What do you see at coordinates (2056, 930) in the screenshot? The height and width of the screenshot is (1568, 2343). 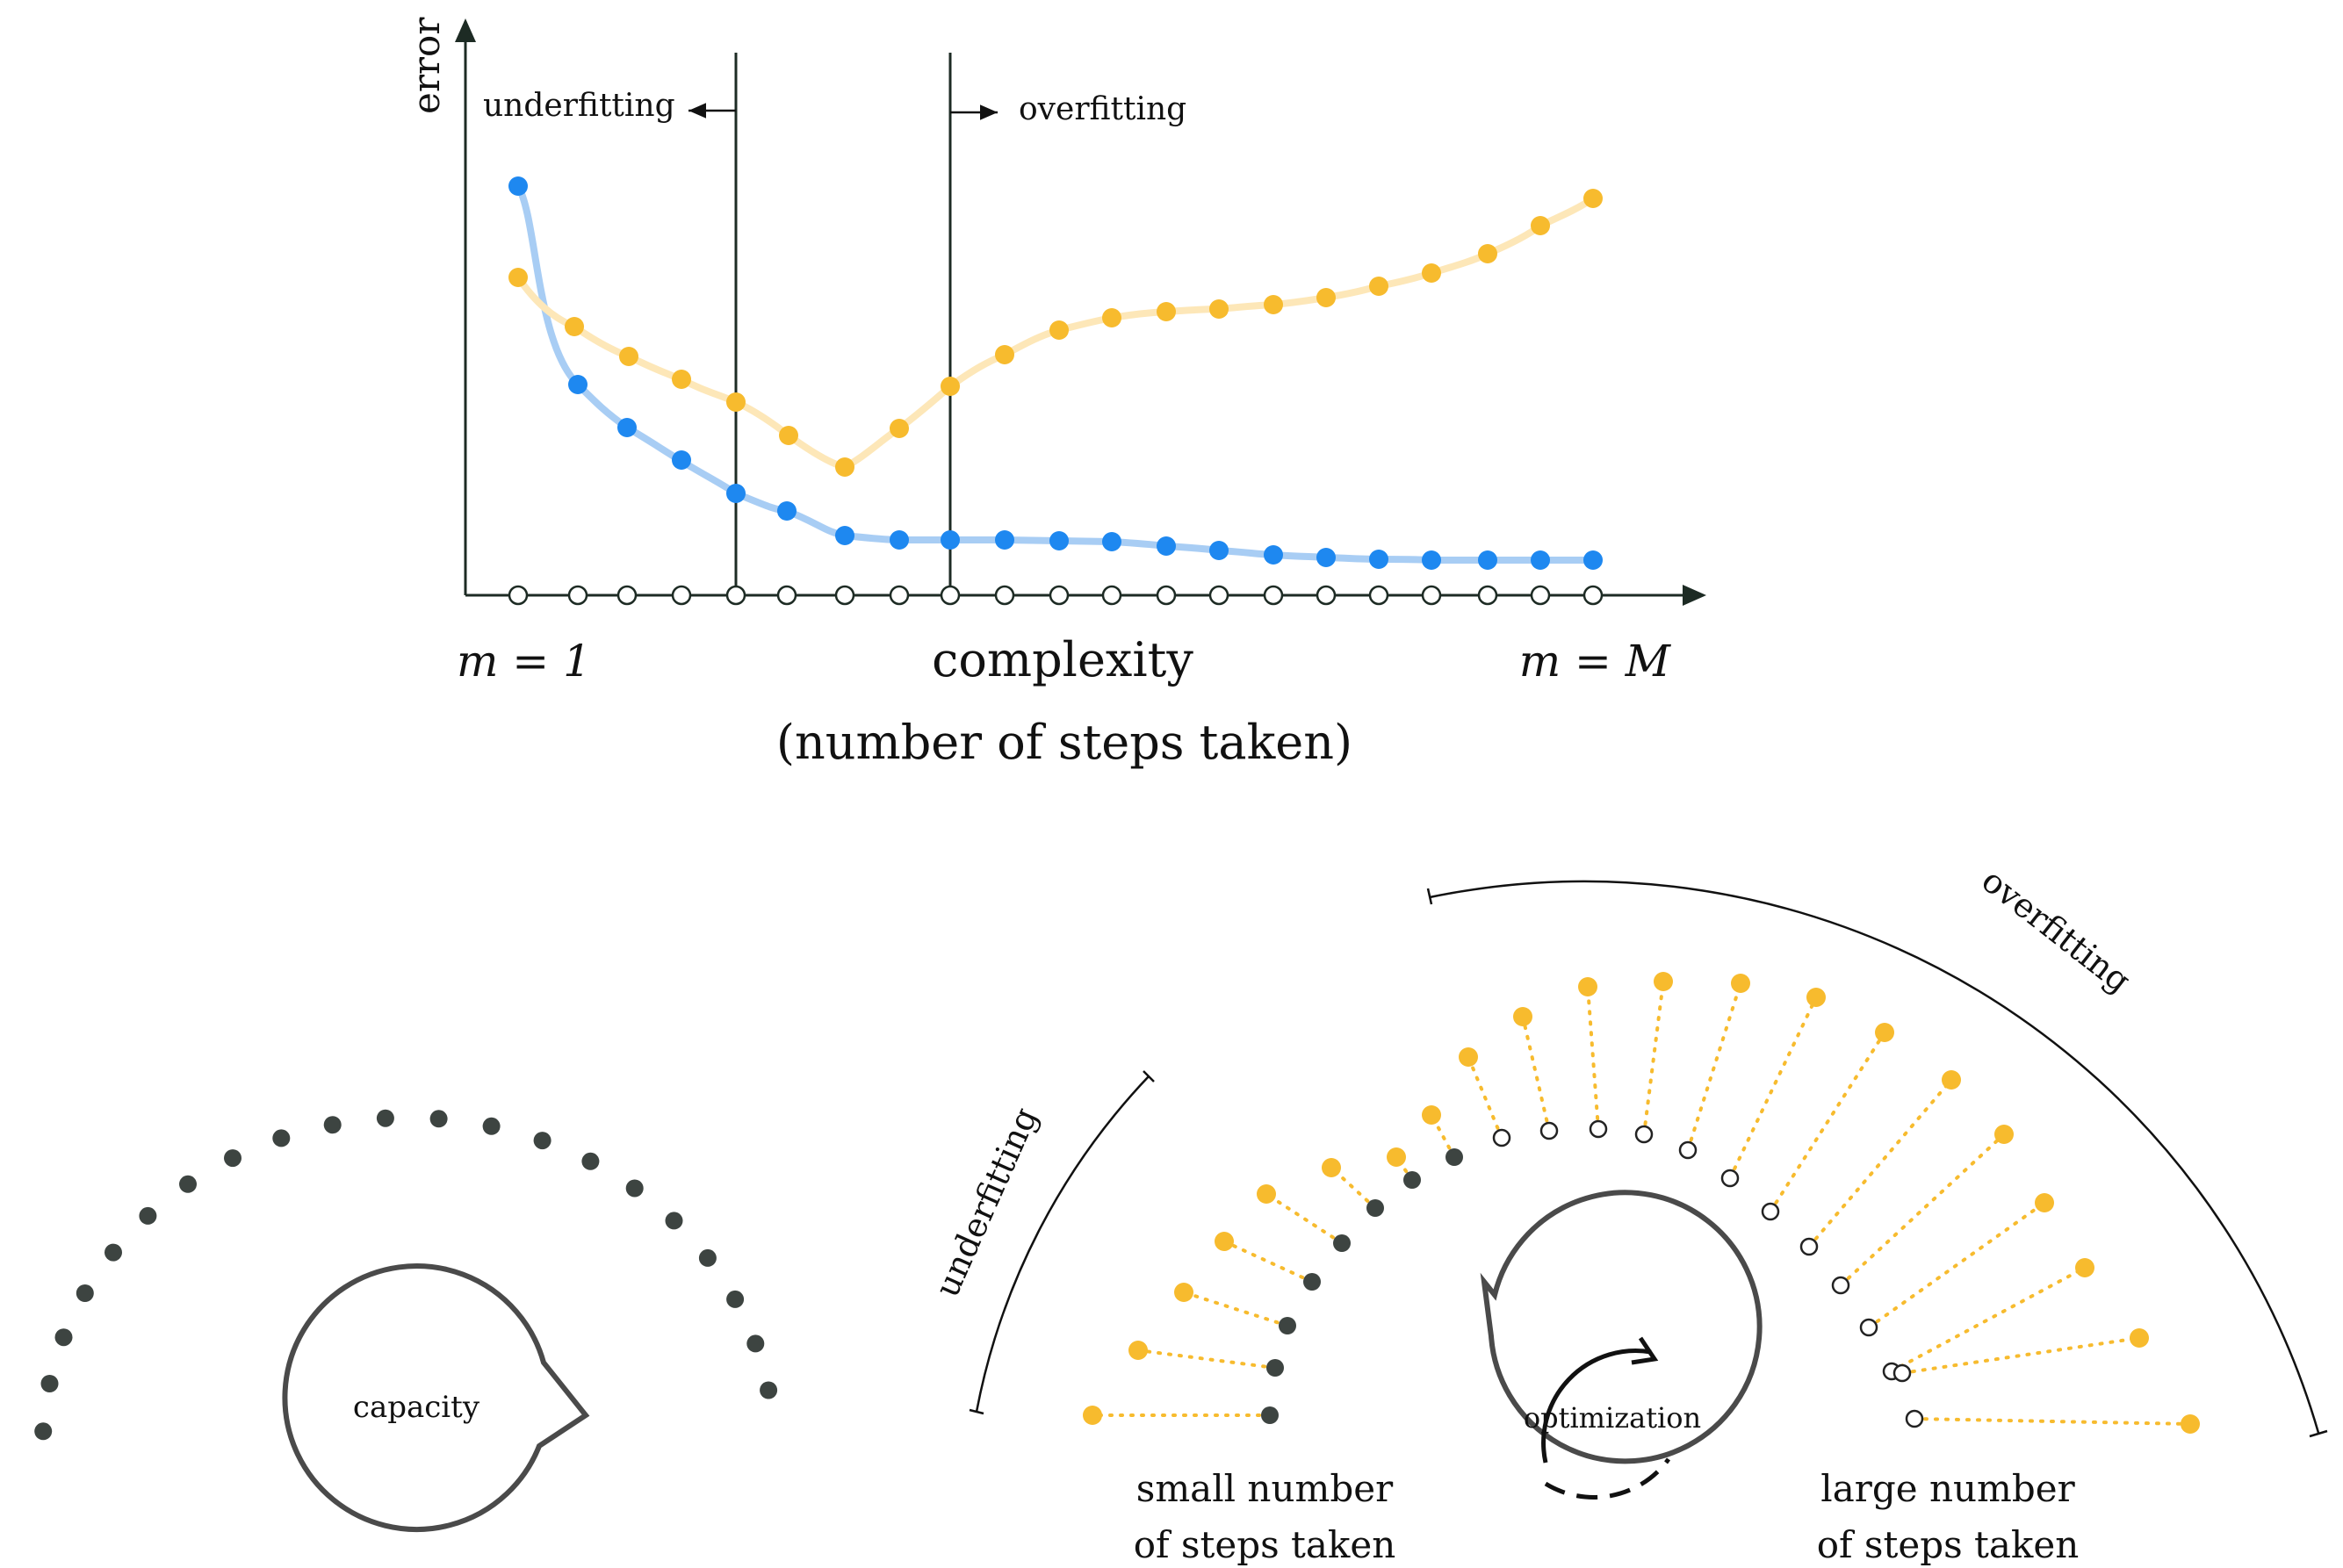 I see `overfitting-arc-label: overfitting` at bounding box center [2056, 930].